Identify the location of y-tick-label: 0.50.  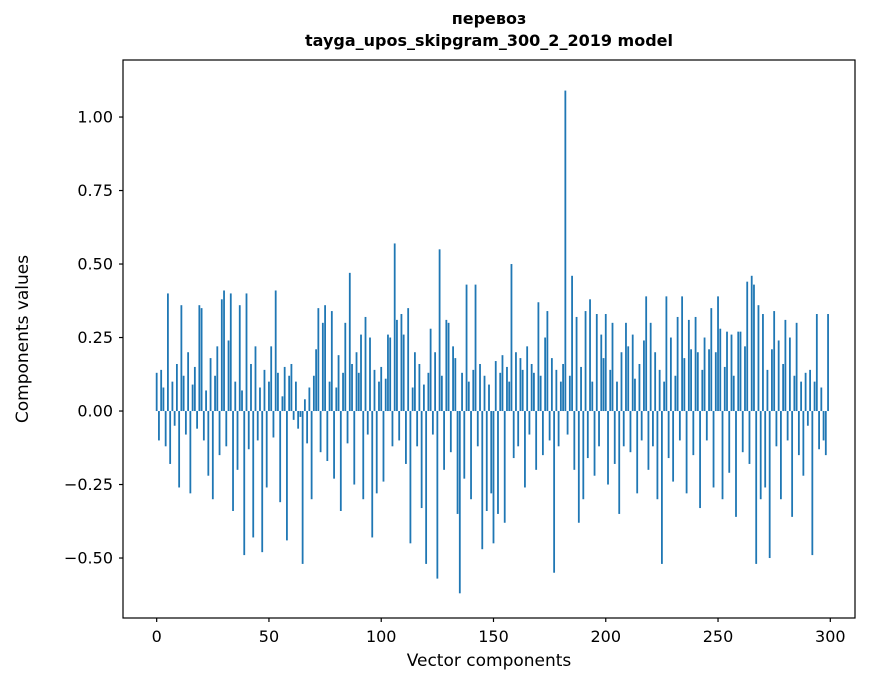
(95, 264).